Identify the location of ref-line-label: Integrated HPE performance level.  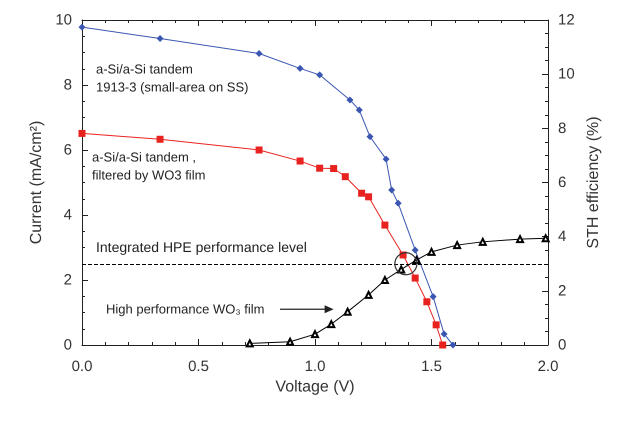
(201, 246).